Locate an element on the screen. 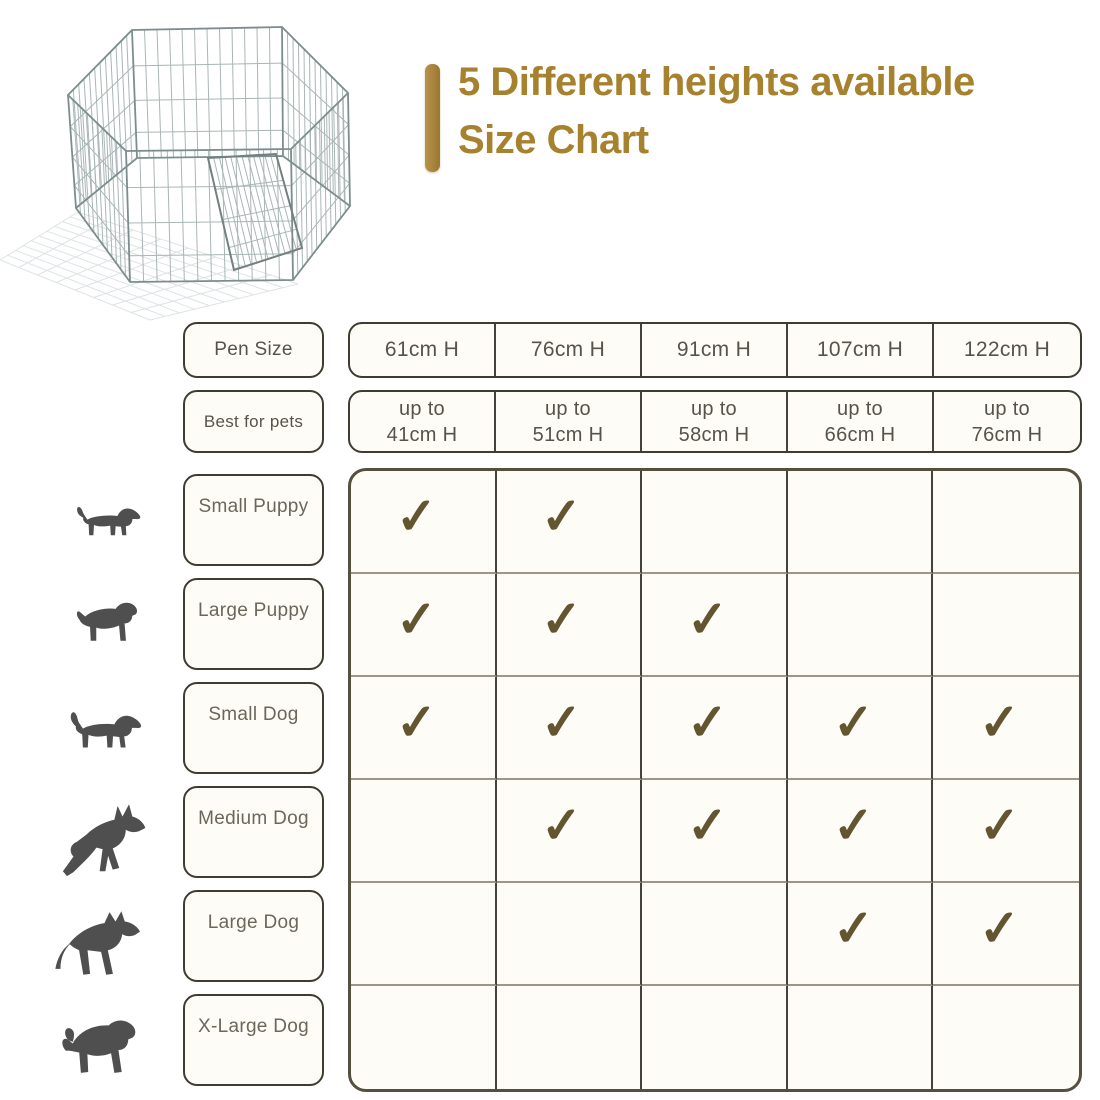 The height and width of the screenshot is (1100, 1100). pen-size-label: Pen Size is located at coordinates (253, 349).